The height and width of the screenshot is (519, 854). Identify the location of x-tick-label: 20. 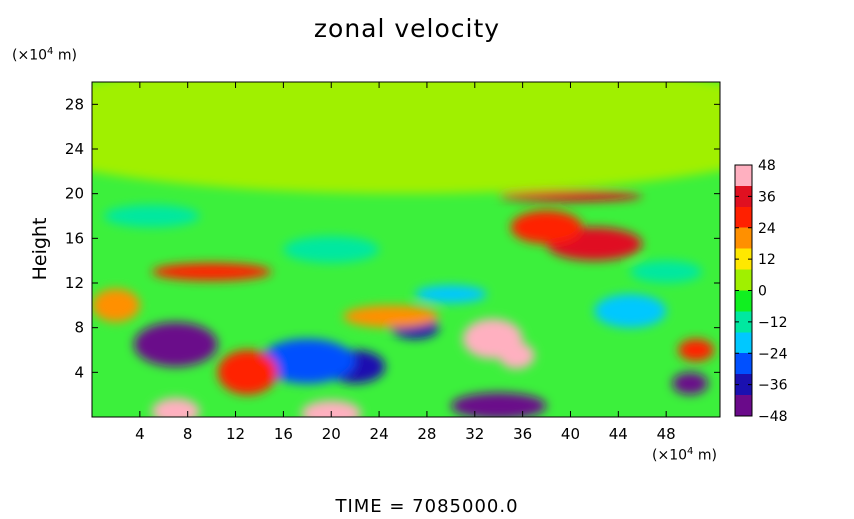
(331, 434).